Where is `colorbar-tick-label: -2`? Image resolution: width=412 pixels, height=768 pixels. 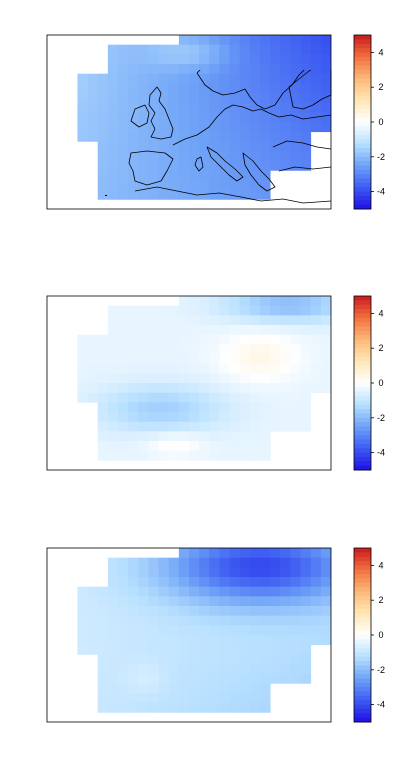
colorbar-tick-label: -2 is located at coordinates (381, 670).